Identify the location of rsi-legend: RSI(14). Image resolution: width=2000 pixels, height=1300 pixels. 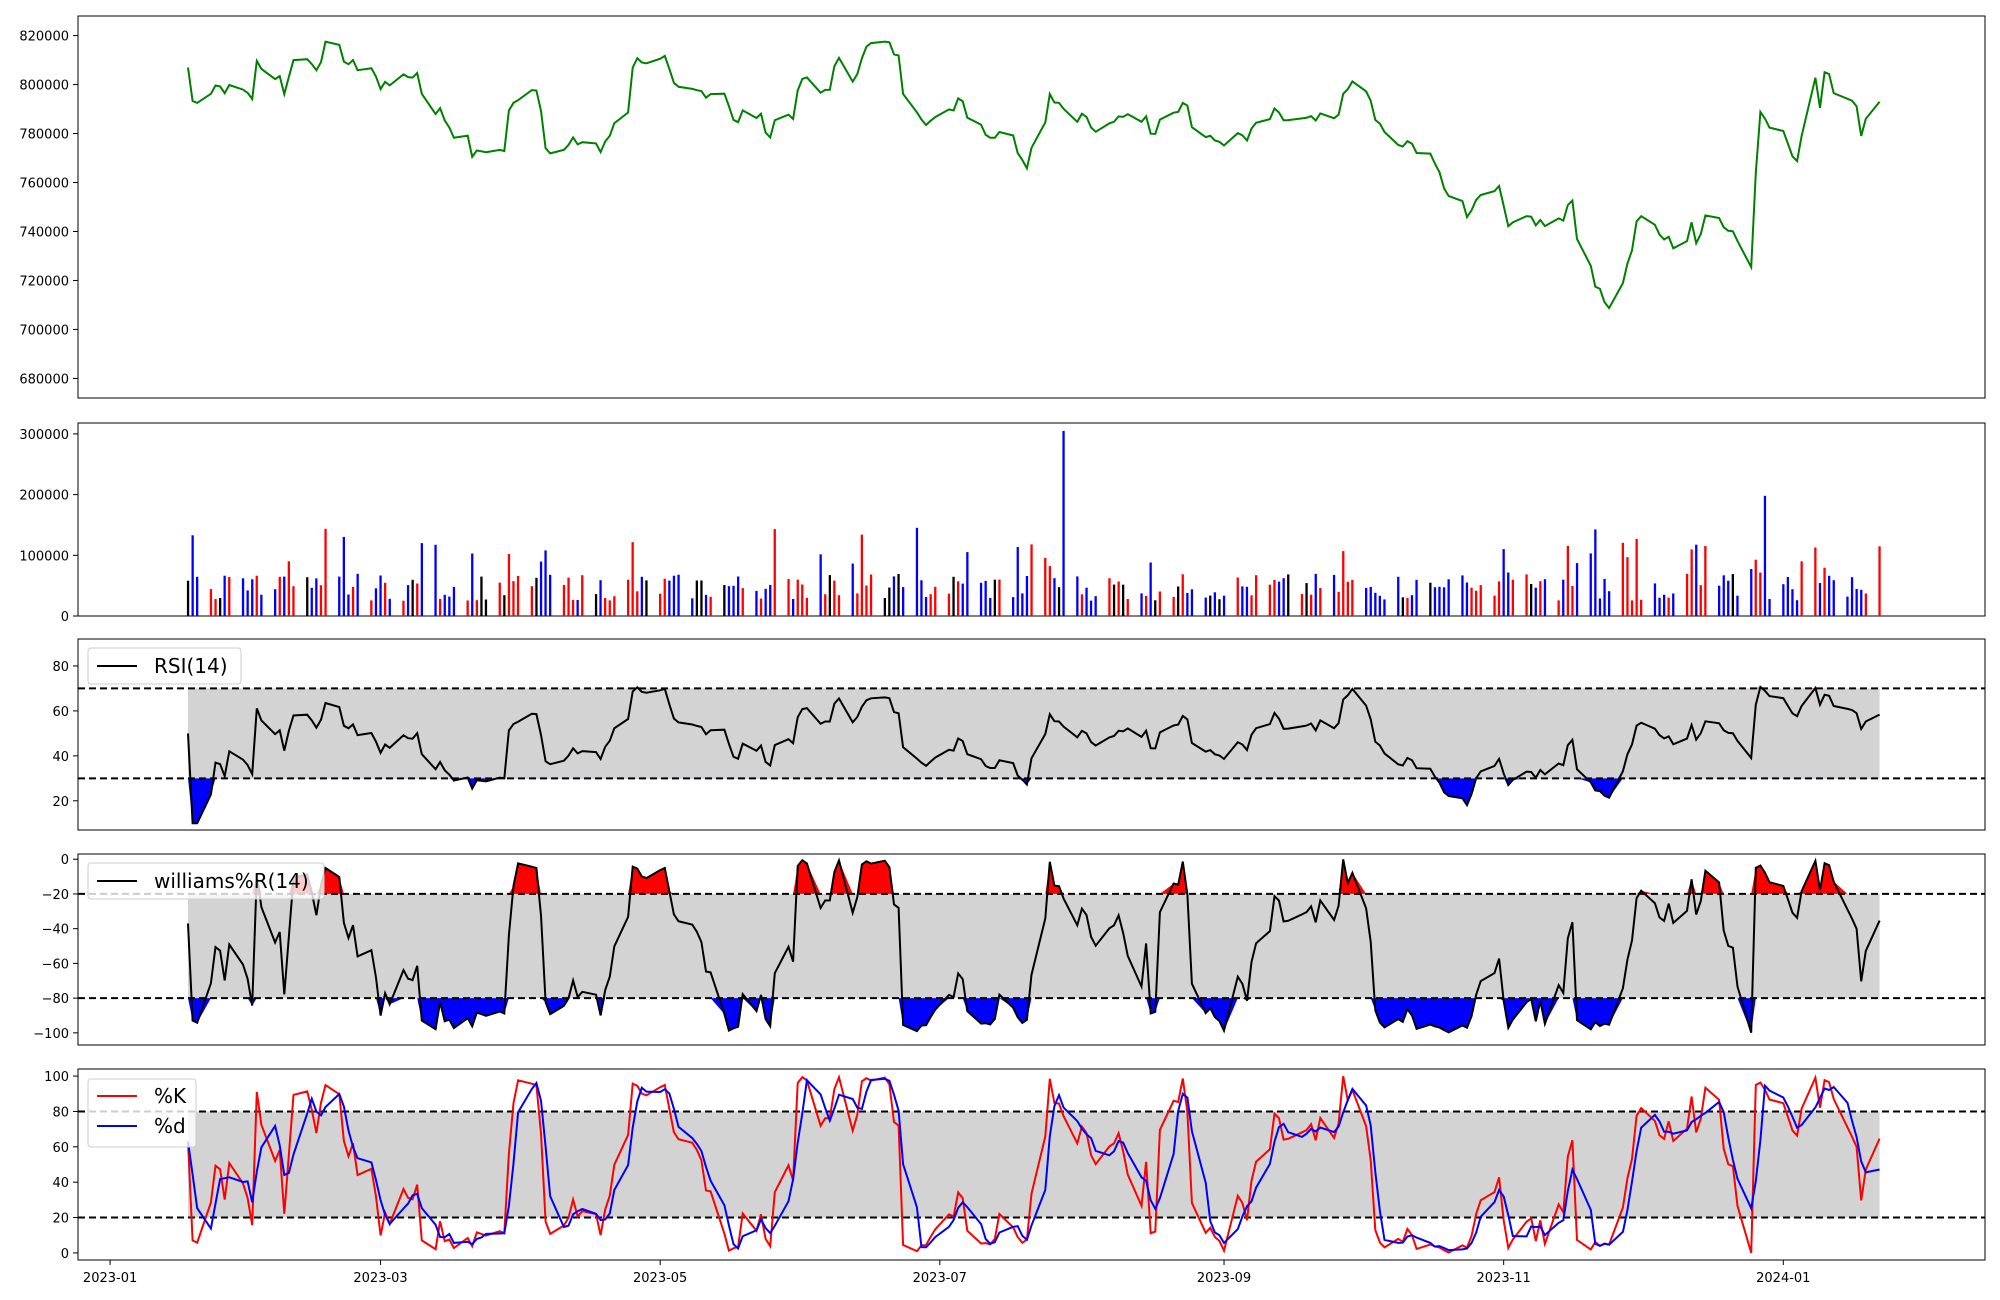
(164, 666).